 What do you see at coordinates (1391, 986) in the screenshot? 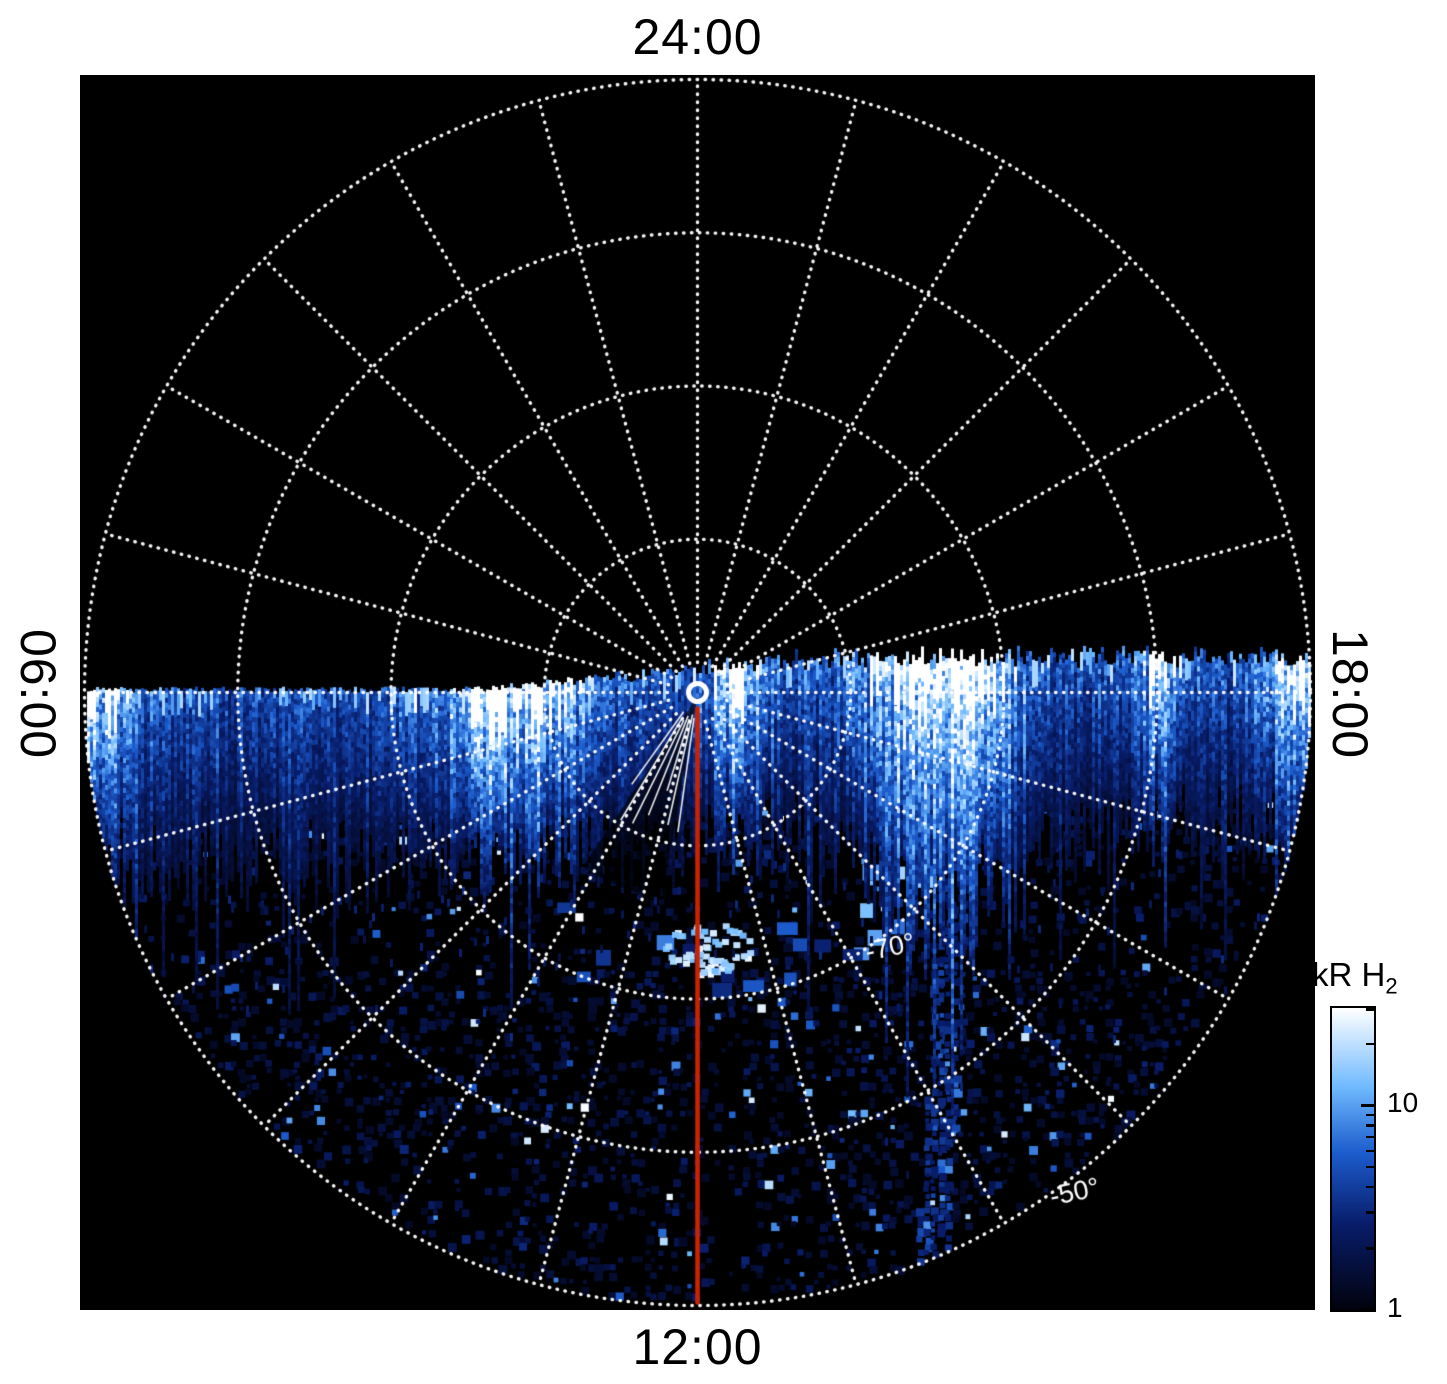
I see `colorbar-title-sub: 2` at bounding box center [1391, 986].